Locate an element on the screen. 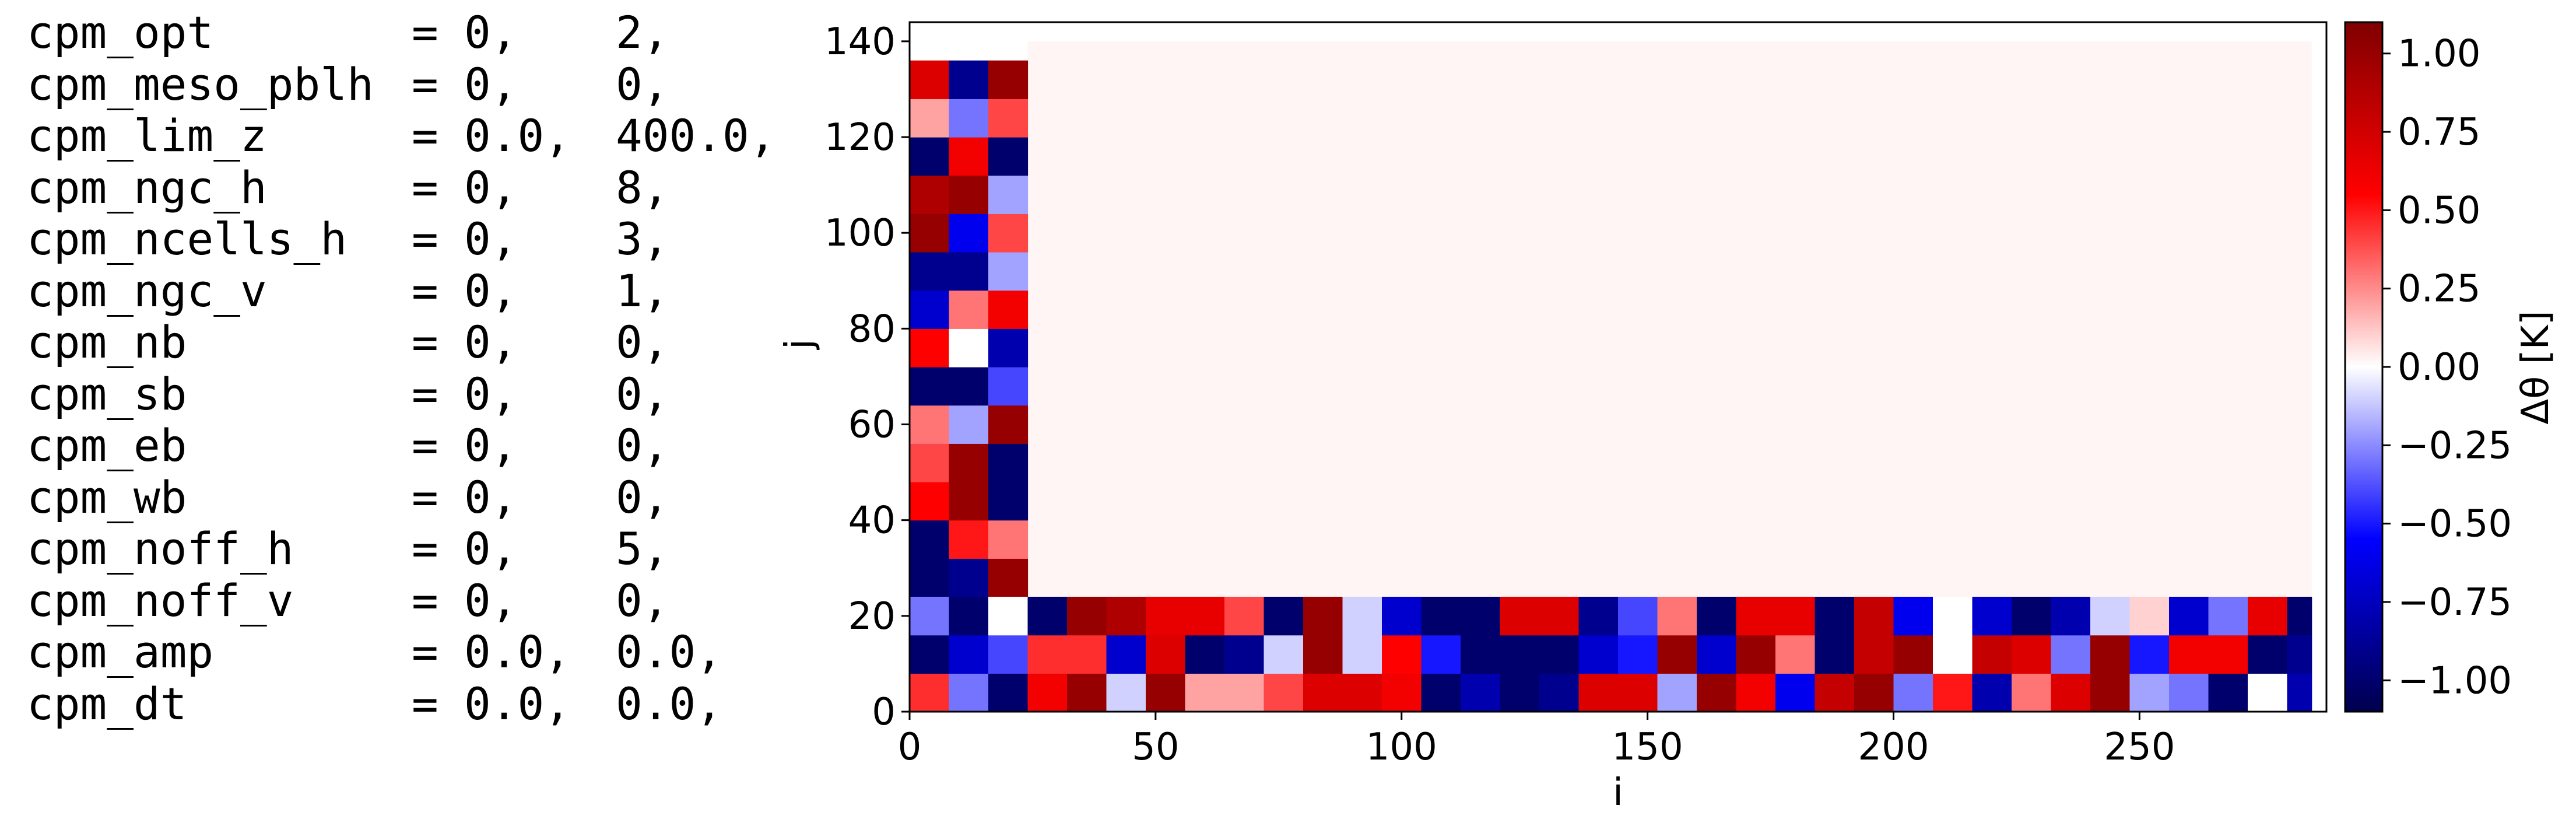 Image resolution: width=2576 pixels, height=826 pixels. param-row: cpm_noff_v = 0, 0, is located at coordinates (414, 601).